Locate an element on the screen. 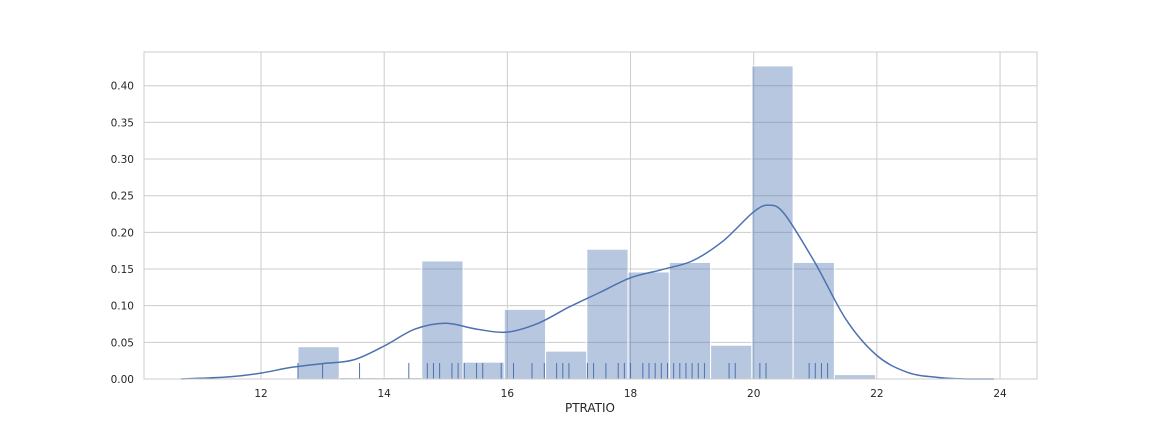 The image size is (1152, 432). rug-ticks is located at coordinates (563, 371).